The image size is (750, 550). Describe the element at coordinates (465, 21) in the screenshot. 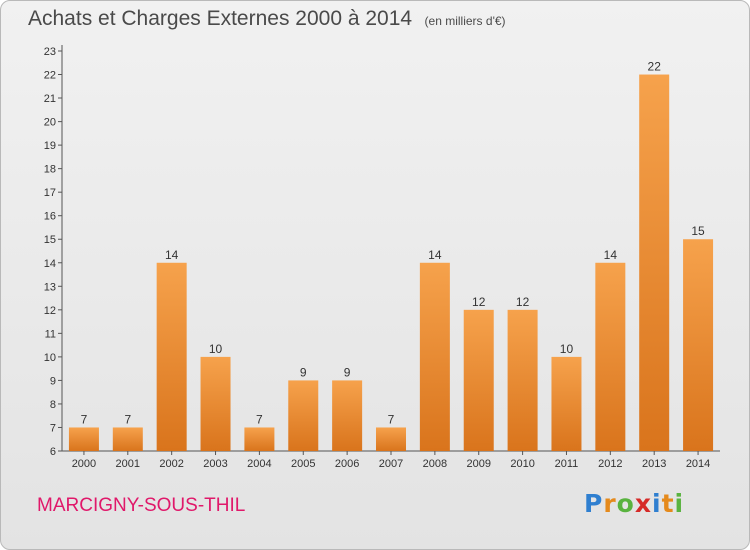

I see `chart-subtitle: (en milliers d'€)` at that location.